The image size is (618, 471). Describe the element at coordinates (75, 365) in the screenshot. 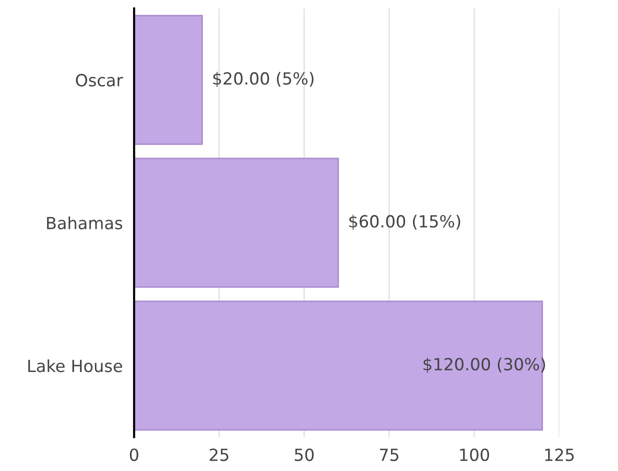

I see `y-tick-label: Lake House` at that location.